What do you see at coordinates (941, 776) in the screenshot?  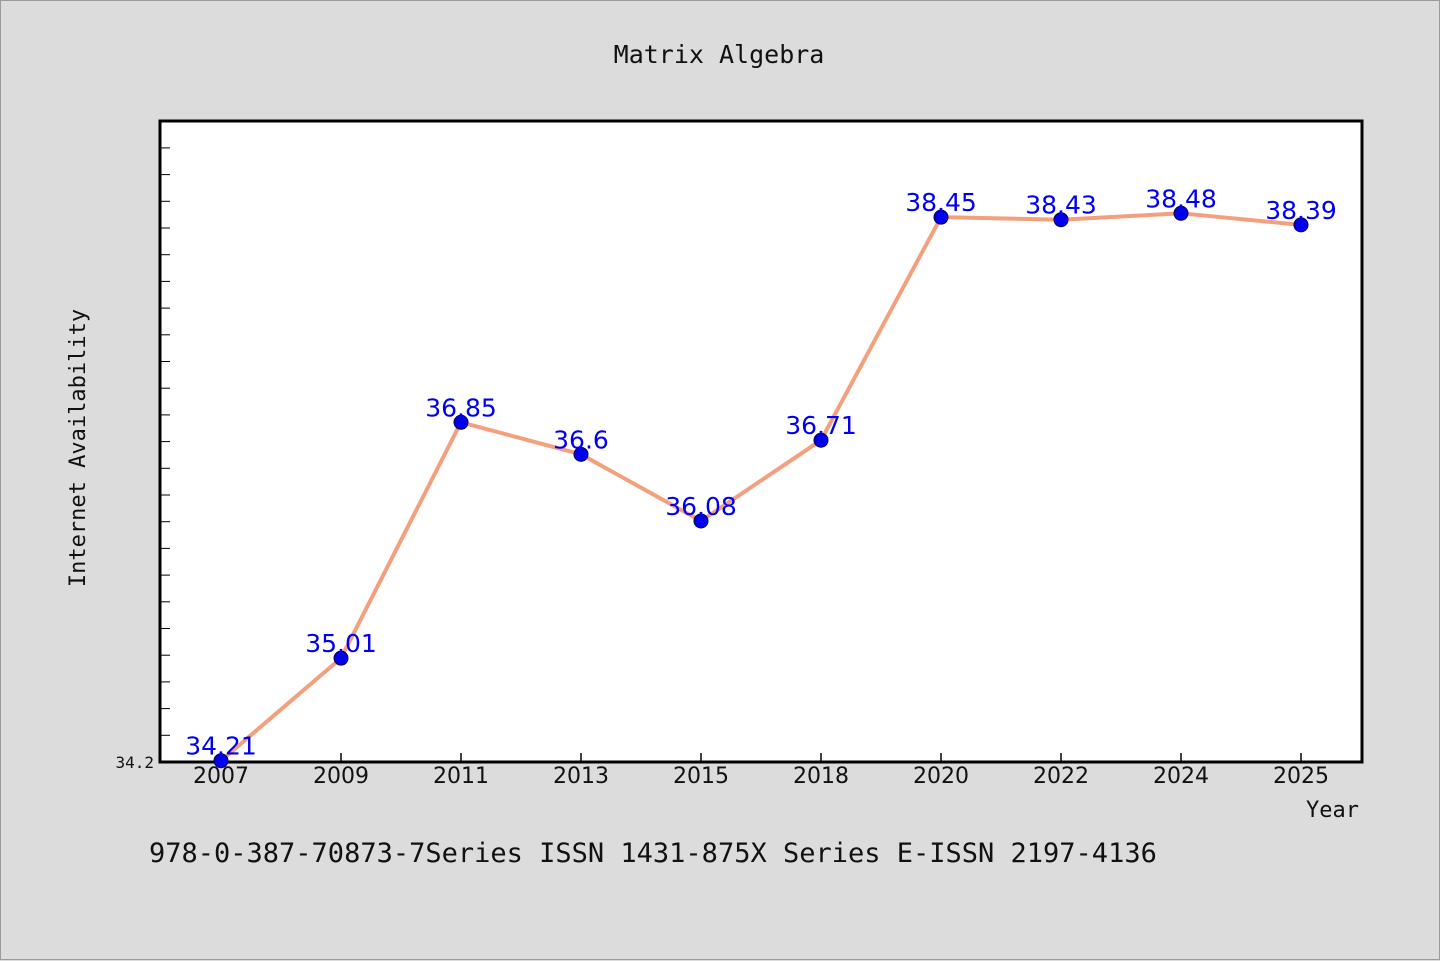 I see `x-tick-label: 2020` at bounding box center [941, 776].